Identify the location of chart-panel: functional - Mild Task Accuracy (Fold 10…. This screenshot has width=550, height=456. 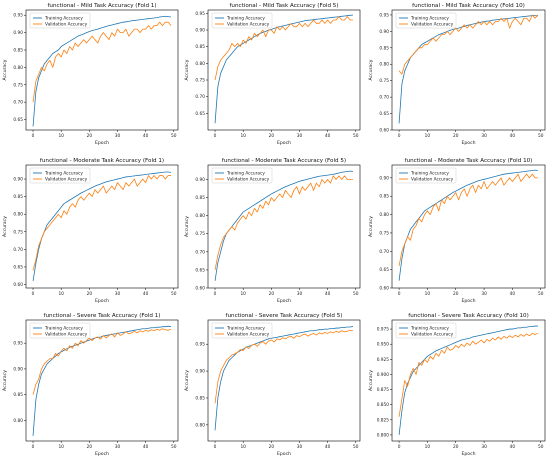
(457, 74).